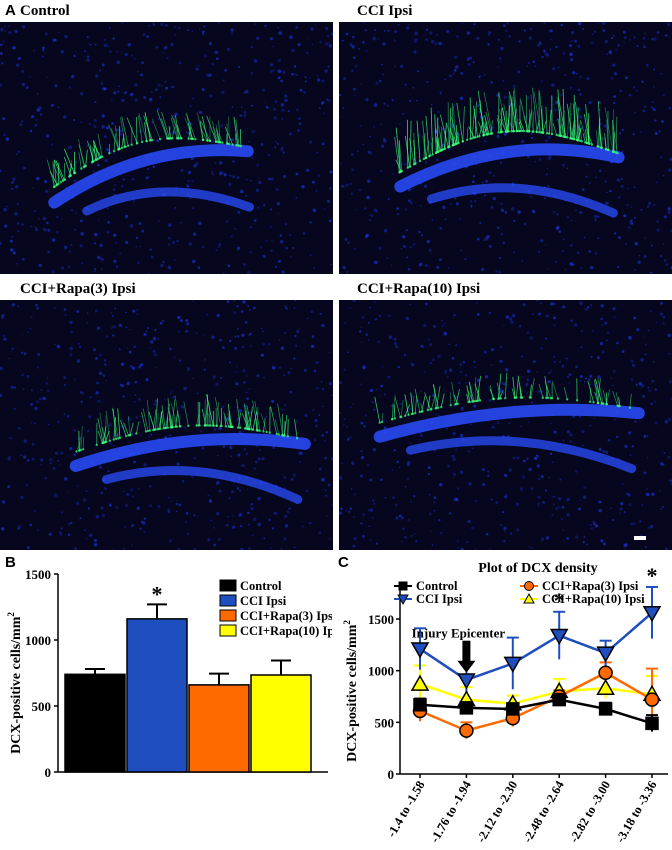 The image size is (672, 850). What do you see at coordinates (10, 10) in the screenshot?
I see `panel-letter-a: A` at bounding box center [10, 10].